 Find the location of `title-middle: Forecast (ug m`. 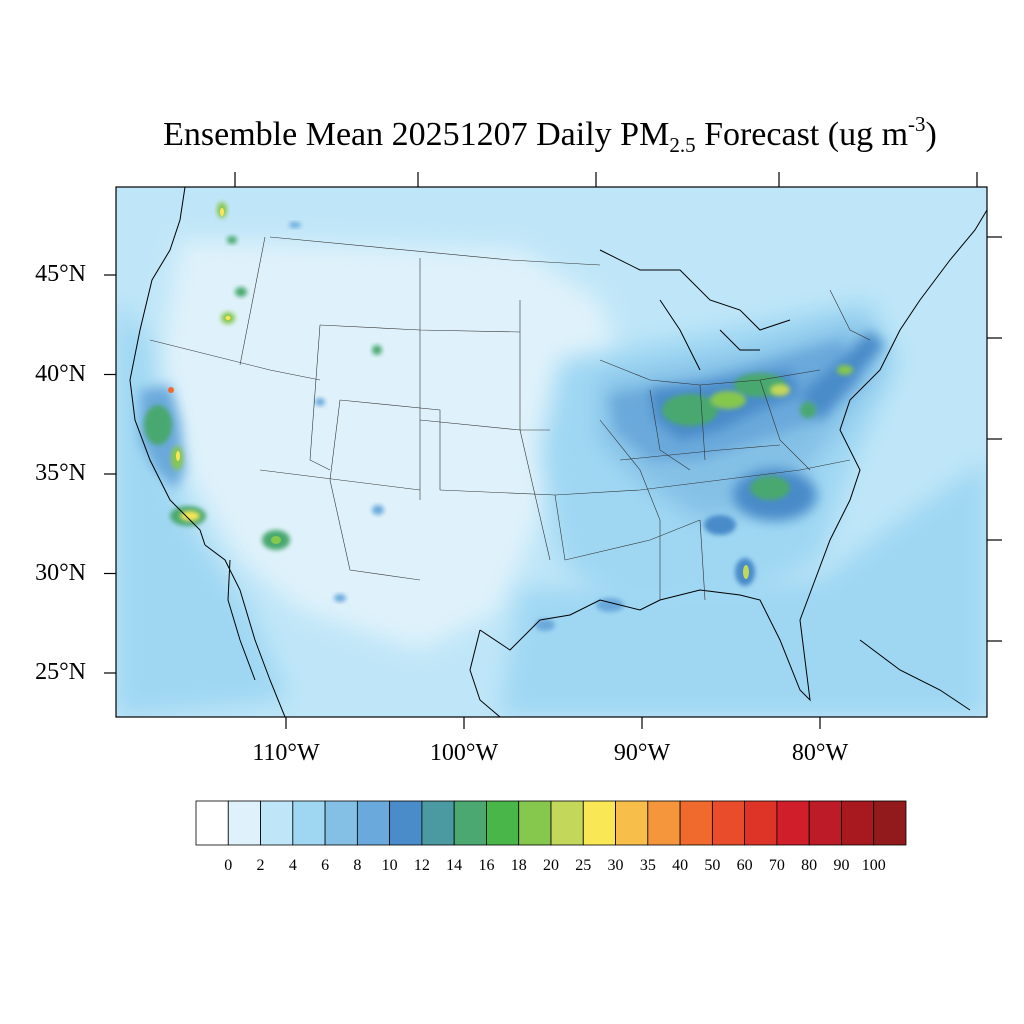

title-middle: Forecast (ug m is located at coordinates (802, 134).